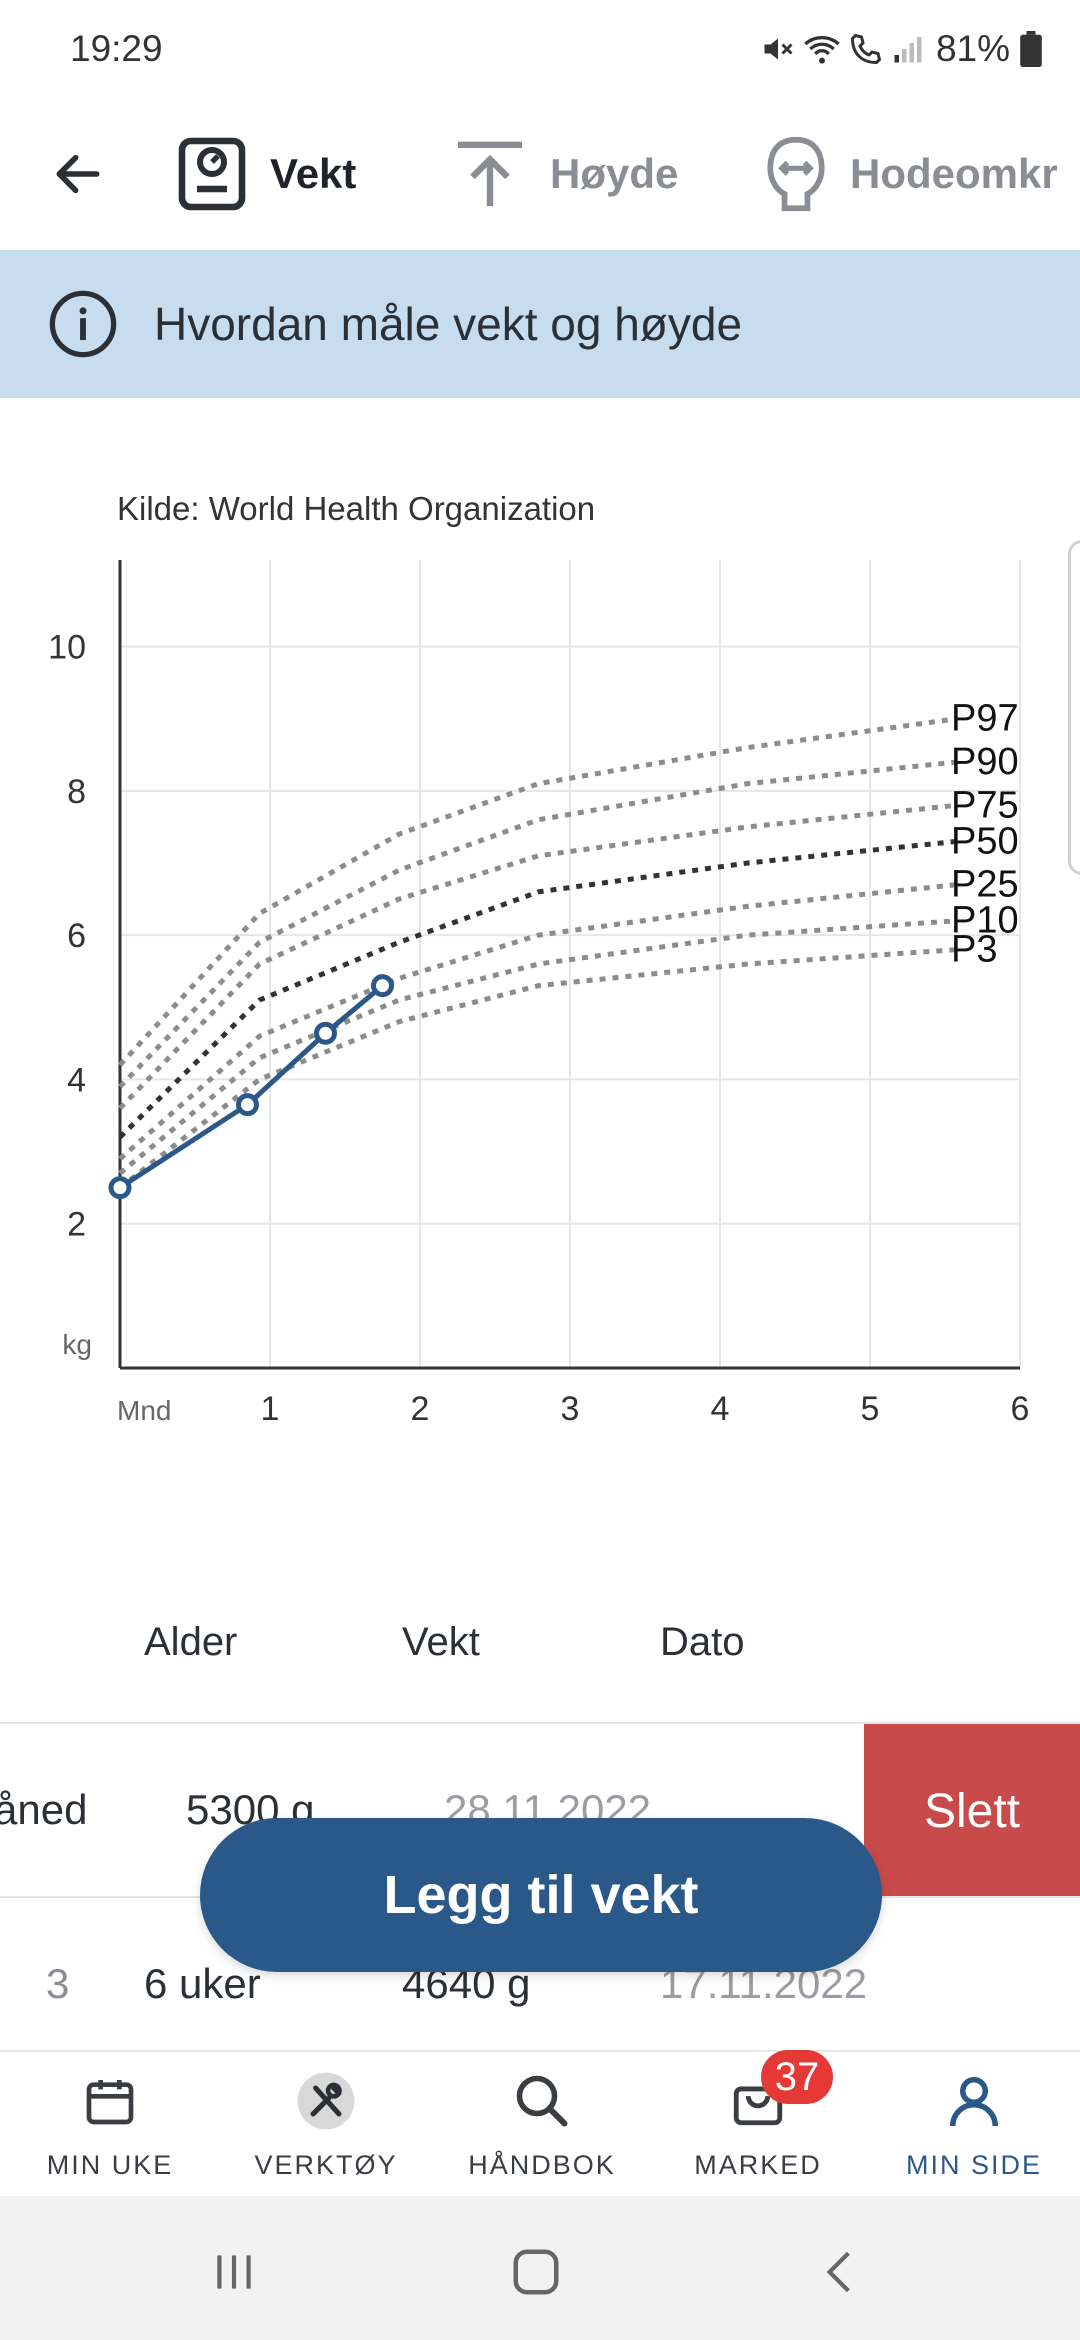  I want to click on home-icon, so click(536, 2272).